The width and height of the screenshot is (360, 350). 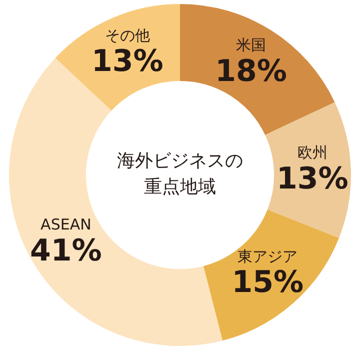 I want to click on slice-label: その他, so click(x=127, y=35).